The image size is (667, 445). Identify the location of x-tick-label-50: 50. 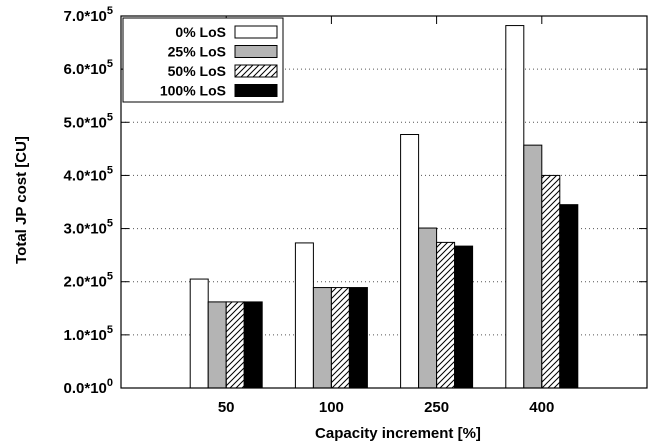
(226, 407).